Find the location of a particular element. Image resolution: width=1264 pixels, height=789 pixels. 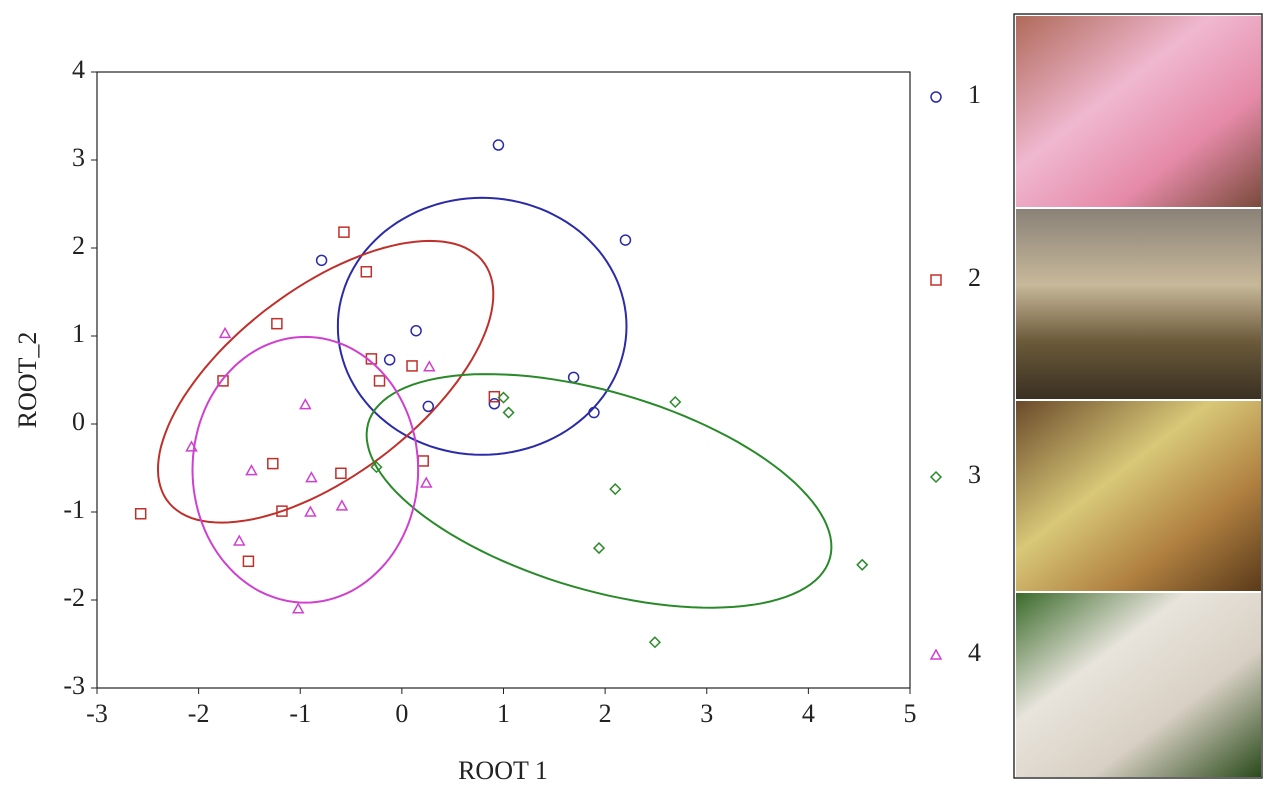

y-tick-label: 1 is located at coordinates (78, 333).